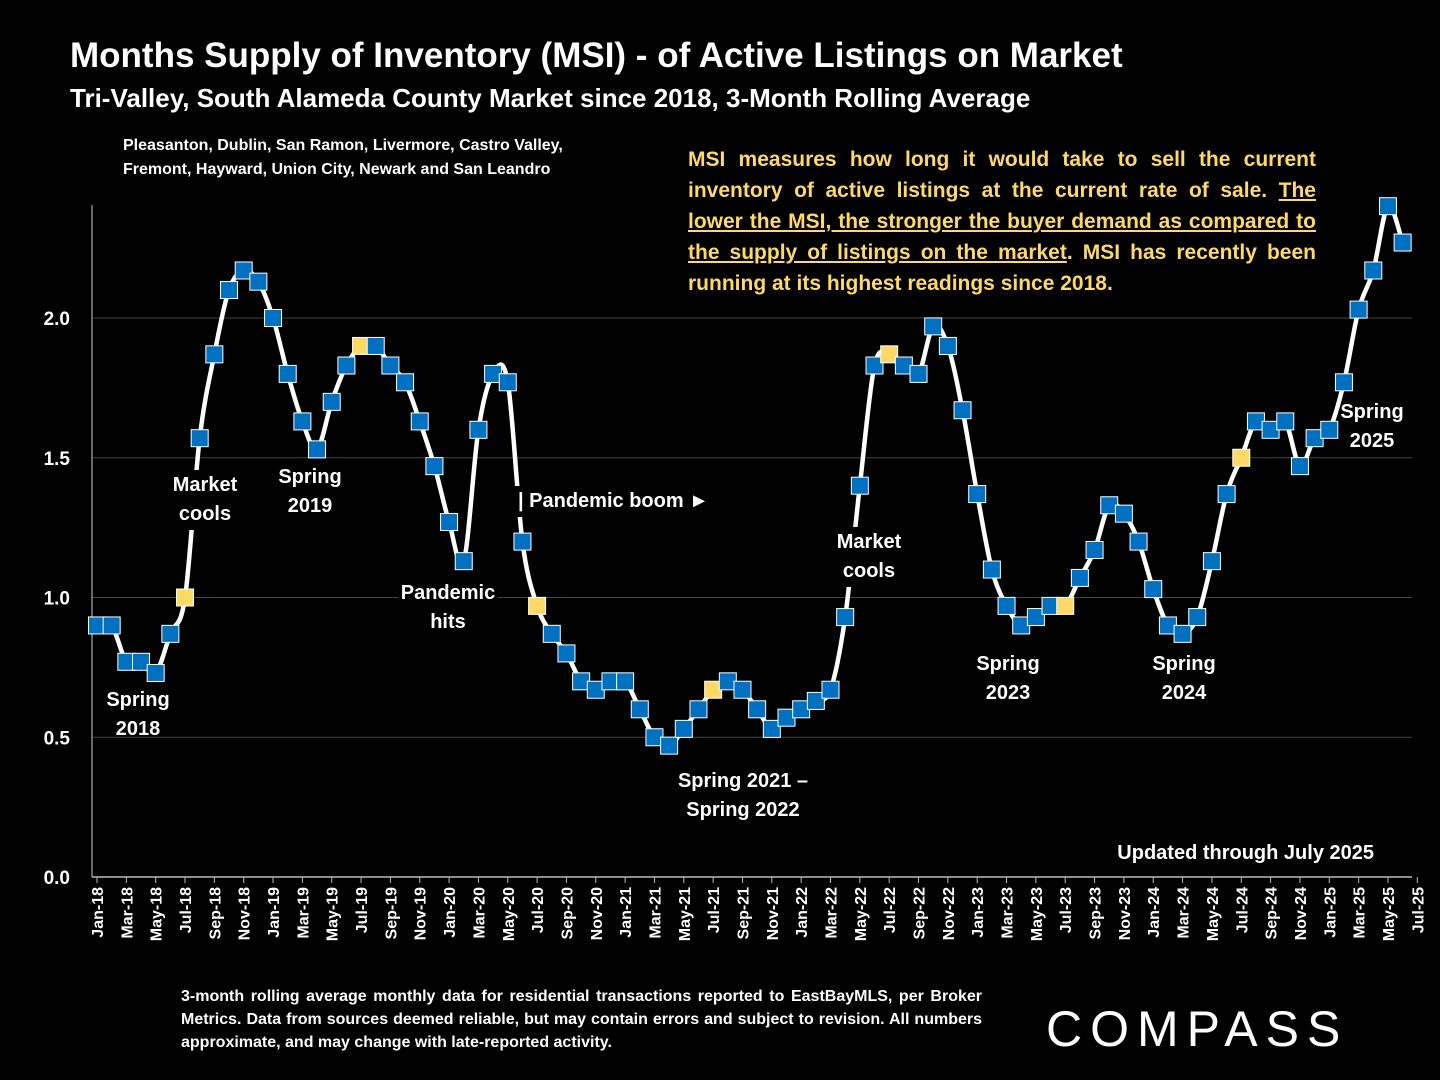 This screenshot has height=1080, width=1440. What do you see at coordinates (479, 913) in the screenshot?
I see `x-tick-label: Mar-20` at bounding box center [479, 913].